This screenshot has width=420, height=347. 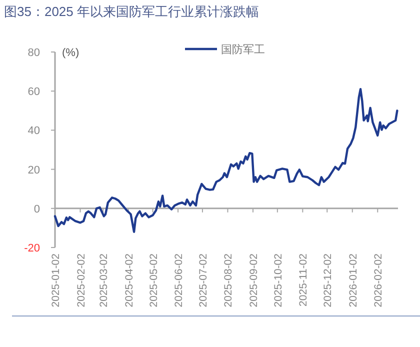 What do you see at coordinates (278, 280) in the screenshot?
I see `x-tick-label: 2025-10-02` at bounding box center [278, 280].